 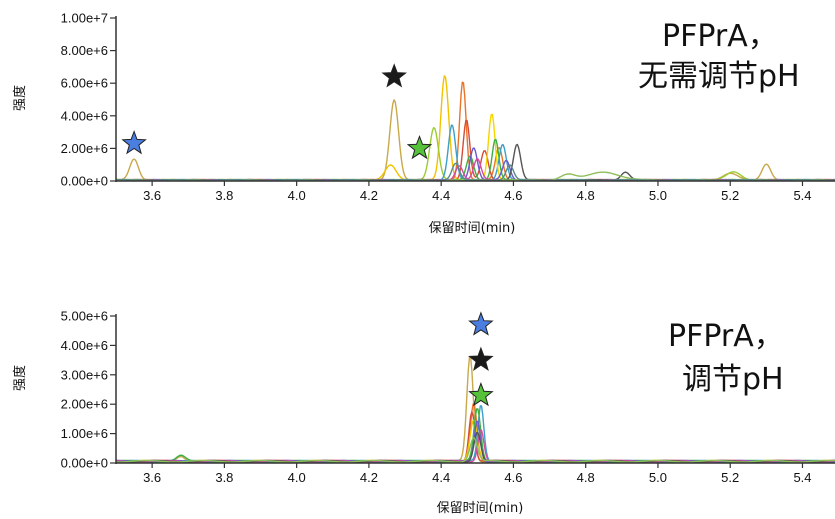 What do you see at coordinates (733, 379) in the screenshot?
I see `annotation-line-2: 调节pH` at bounding box center [733, 379].